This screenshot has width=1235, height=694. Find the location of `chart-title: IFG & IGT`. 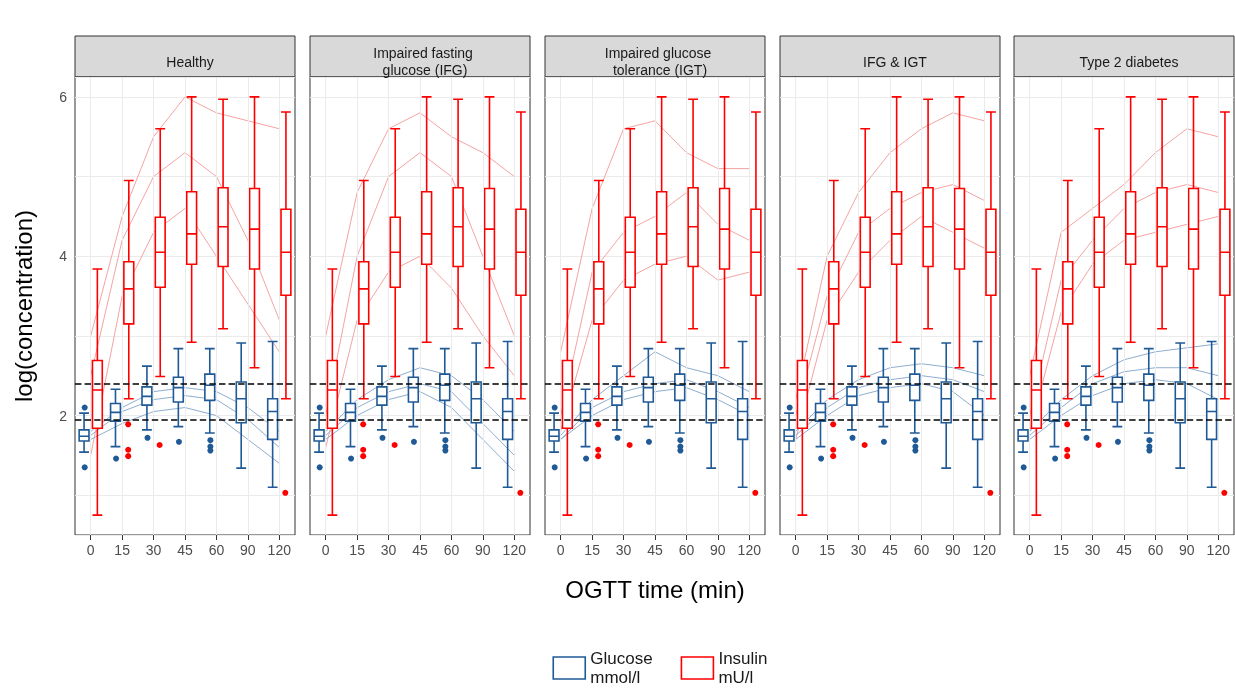

chart-title: IFG & IGT is located at coordinates (895, 61).